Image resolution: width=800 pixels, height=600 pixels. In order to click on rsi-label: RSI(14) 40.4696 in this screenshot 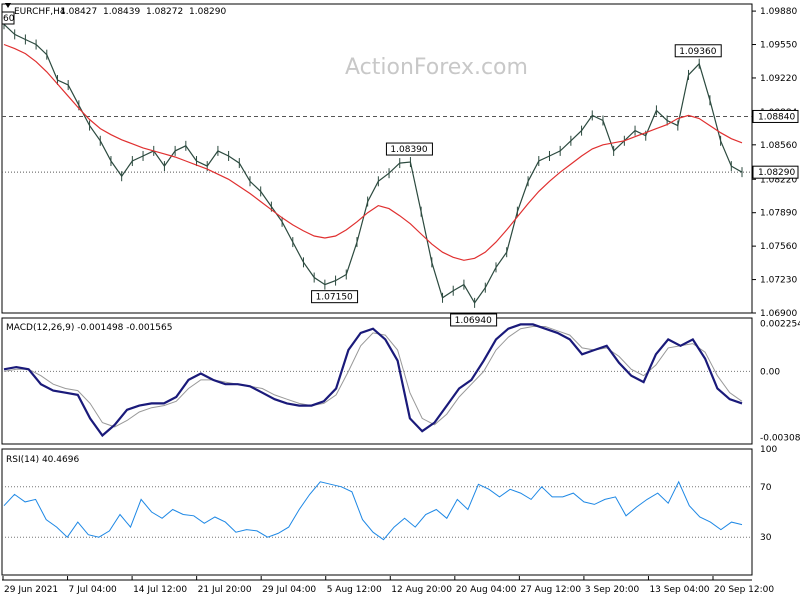, I will do `click(42, 460)`.